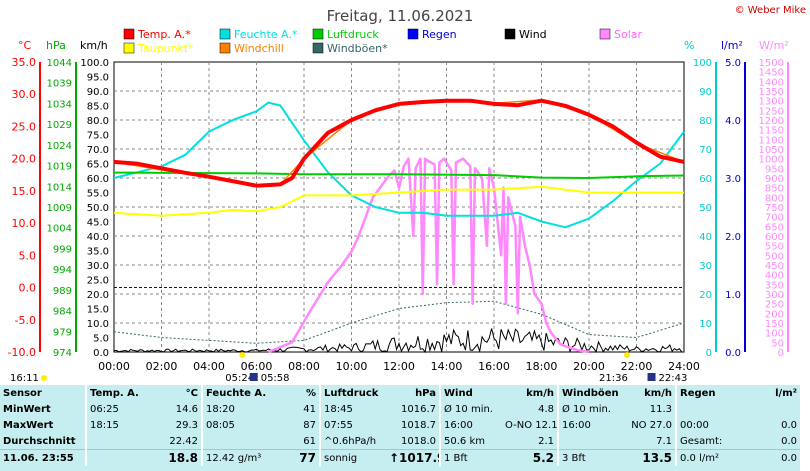 Image resolution: width=810 pixels, height=471 pixels. I want to click on legend-label: Taupunkt*, so click(165, 48).